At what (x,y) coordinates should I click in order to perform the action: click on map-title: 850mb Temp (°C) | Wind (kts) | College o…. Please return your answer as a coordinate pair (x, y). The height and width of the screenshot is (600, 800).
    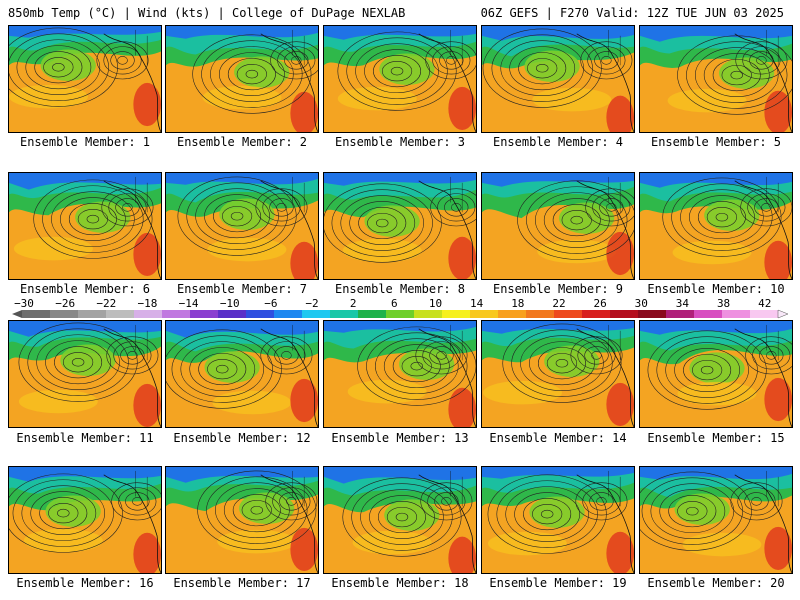
    Looking at the image, I should click on (207, 13).